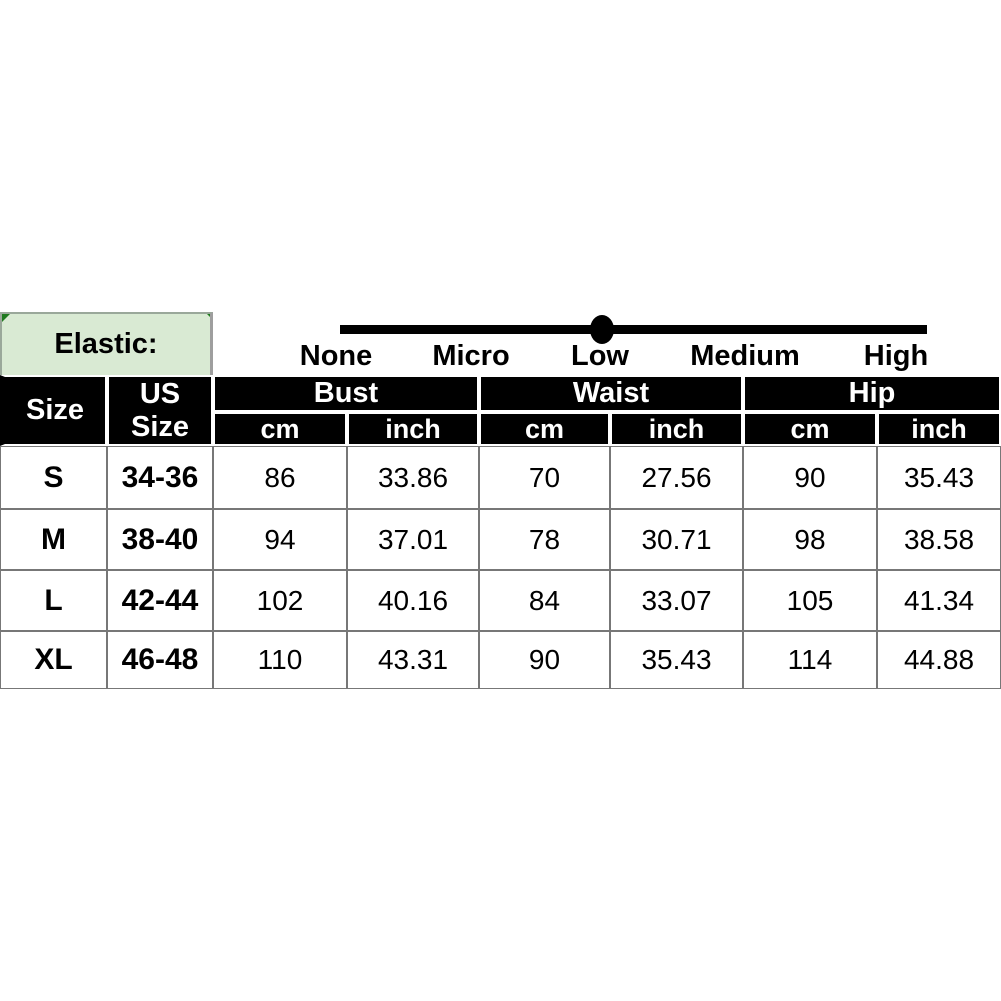 The image size is (1001, 1001). What do you see at coordinates (53, 600) in the screenshot?
I see `row-l-size-cell: L` at bounding box center [53, 600].